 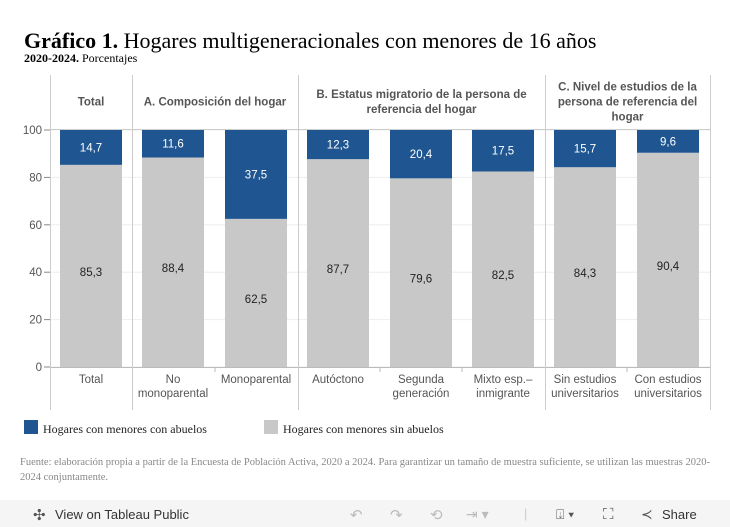 I want to click on data-label: 11,6, so click(x=173, y=145).